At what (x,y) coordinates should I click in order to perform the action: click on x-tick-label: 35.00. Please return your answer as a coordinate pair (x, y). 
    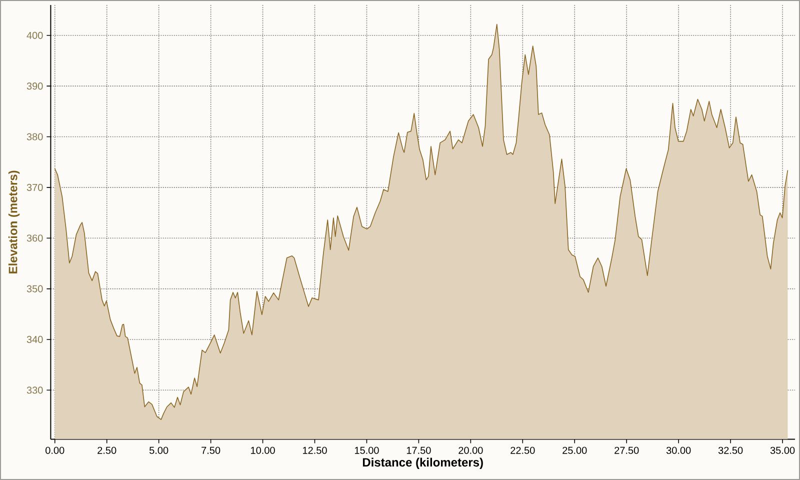
    Looking at the image, I should click on (782, 450).